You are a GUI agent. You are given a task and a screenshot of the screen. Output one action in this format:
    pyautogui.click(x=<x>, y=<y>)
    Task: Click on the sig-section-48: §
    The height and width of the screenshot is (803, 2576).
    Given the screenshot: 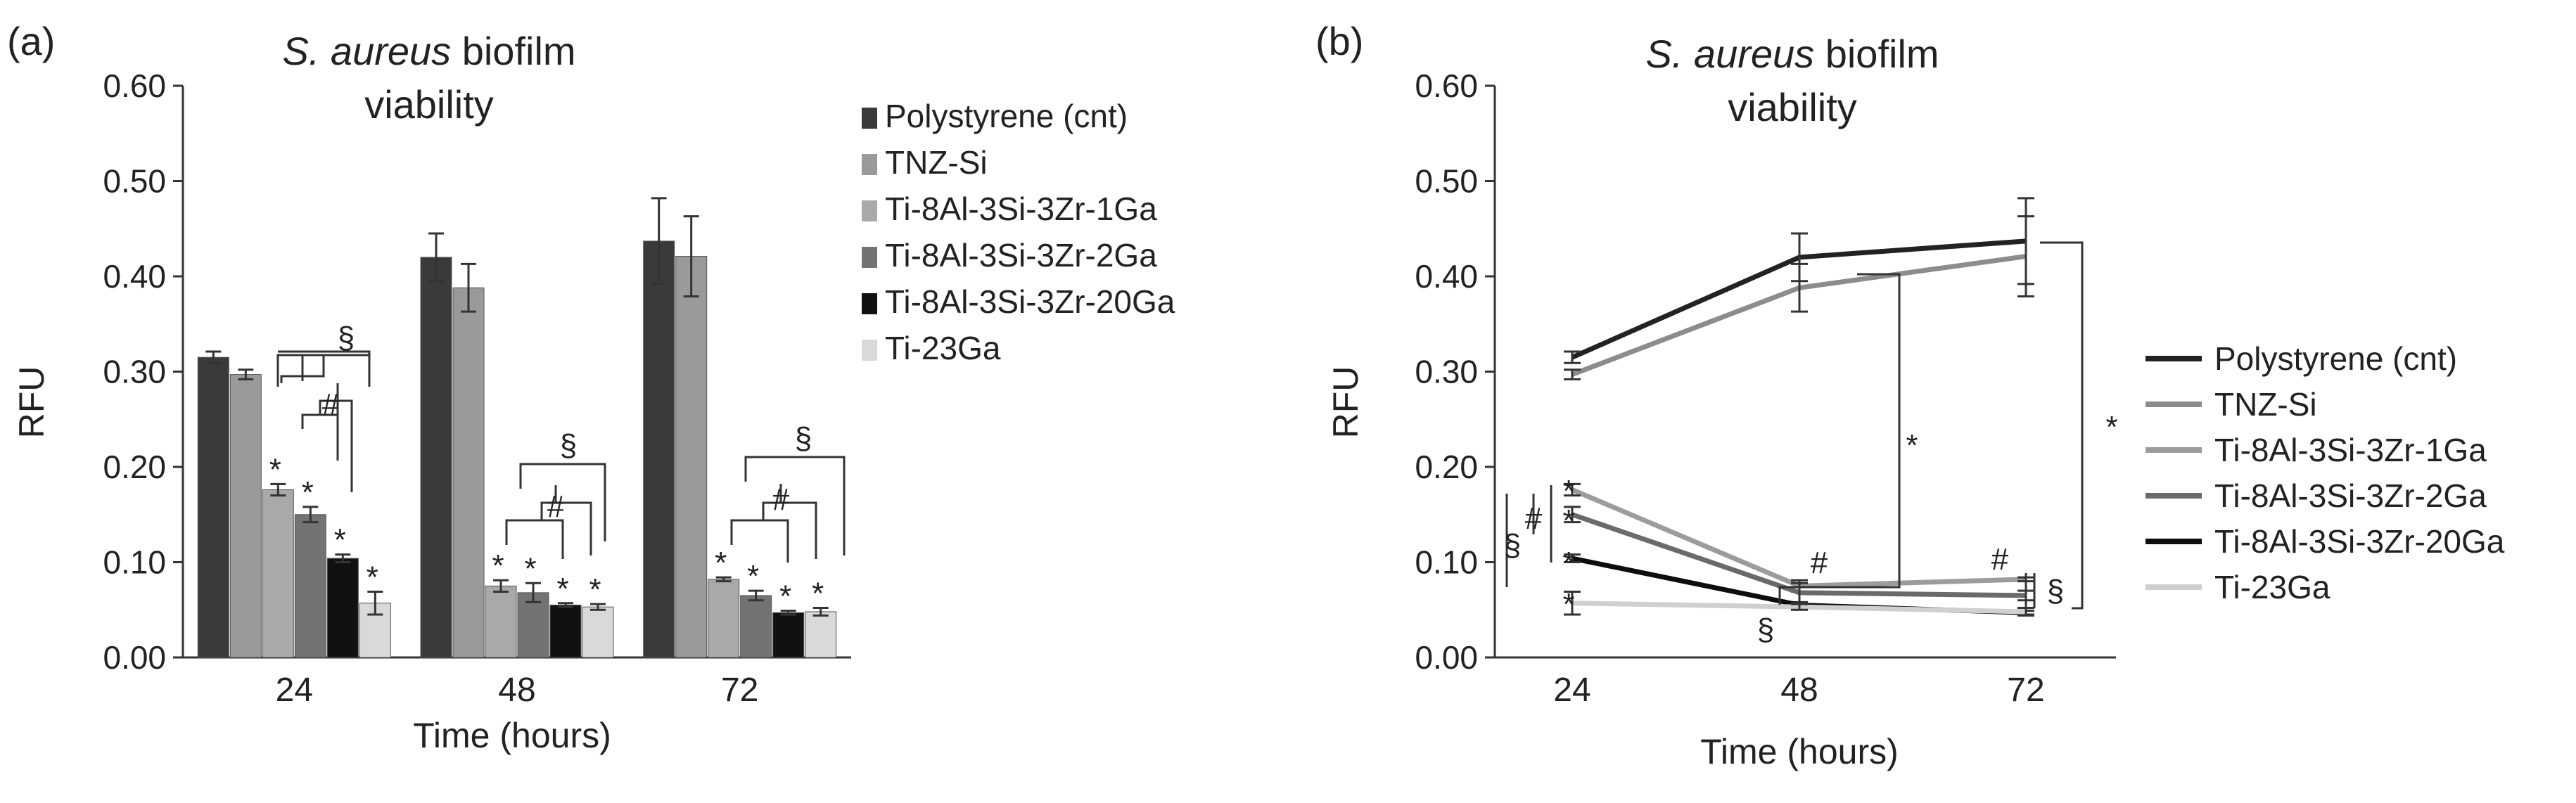 What is the action you would take?
    pyautogui.click(x=1765, y=629)
    